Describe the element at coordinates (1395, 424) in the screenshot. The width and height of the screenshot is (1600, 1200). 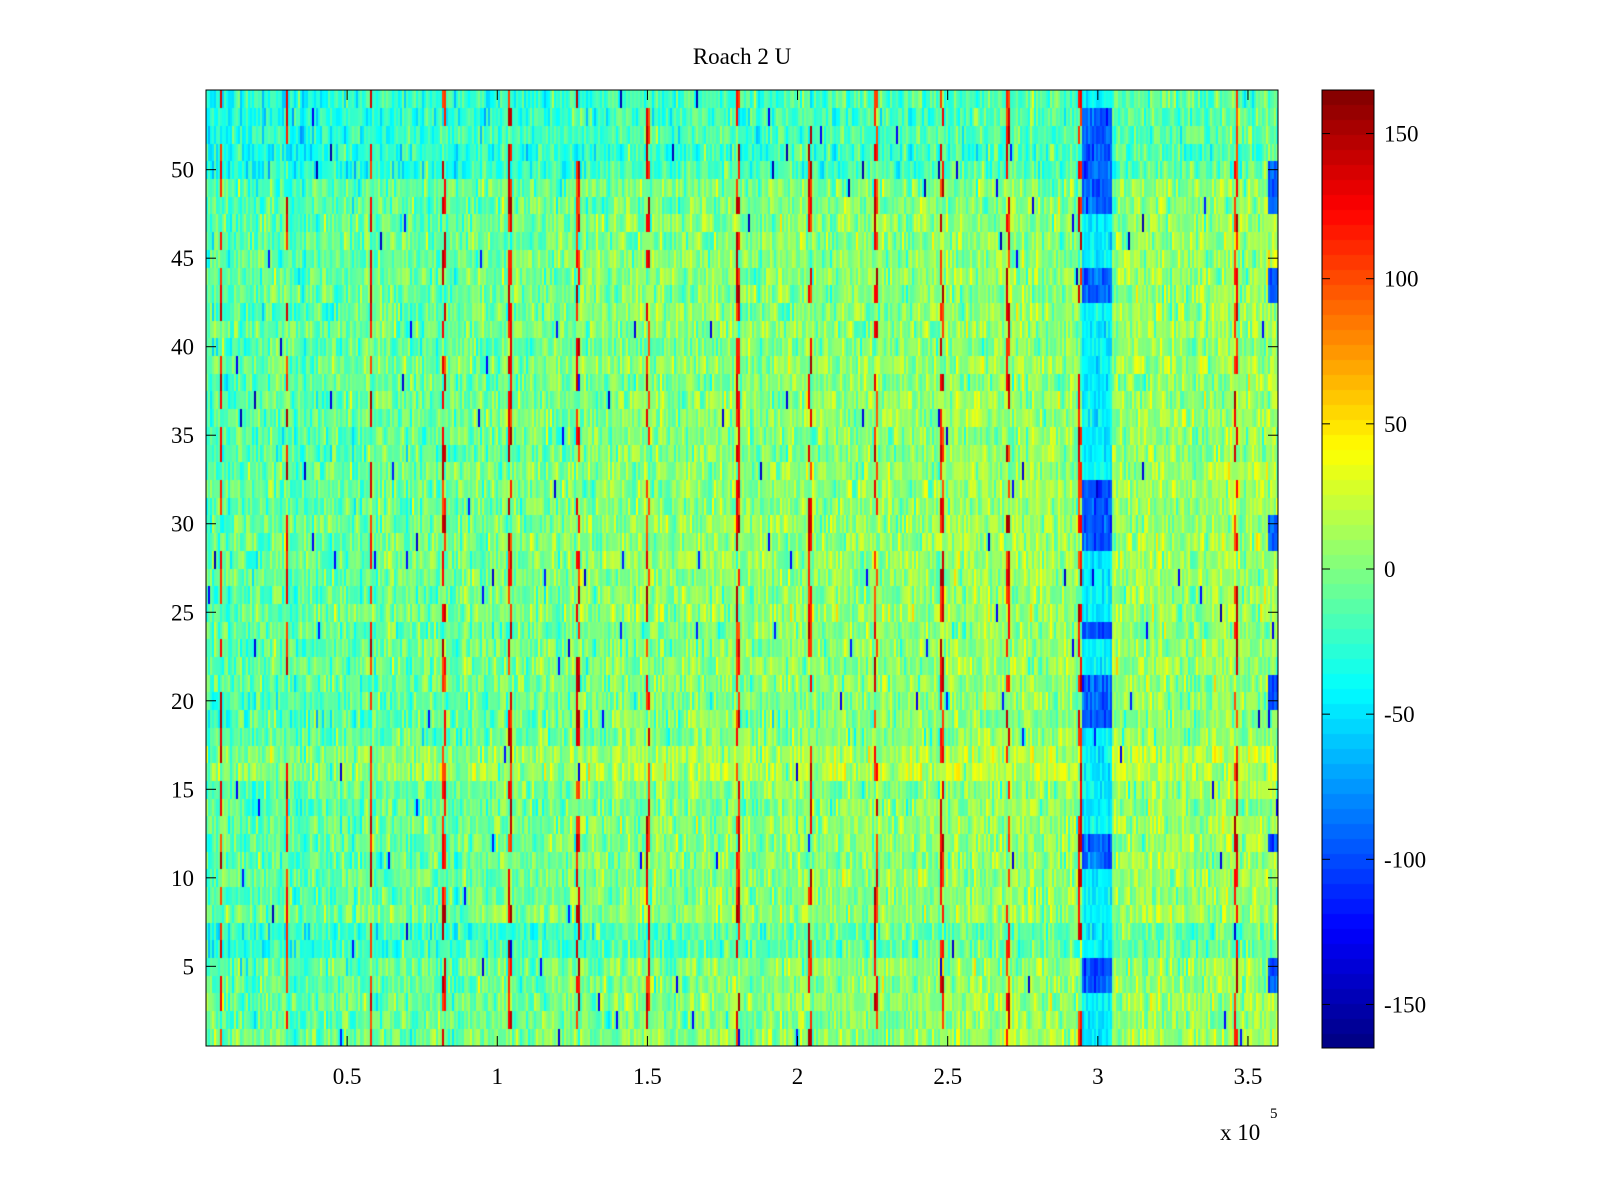
I see `colorbar-tick-label: 50` at that location.